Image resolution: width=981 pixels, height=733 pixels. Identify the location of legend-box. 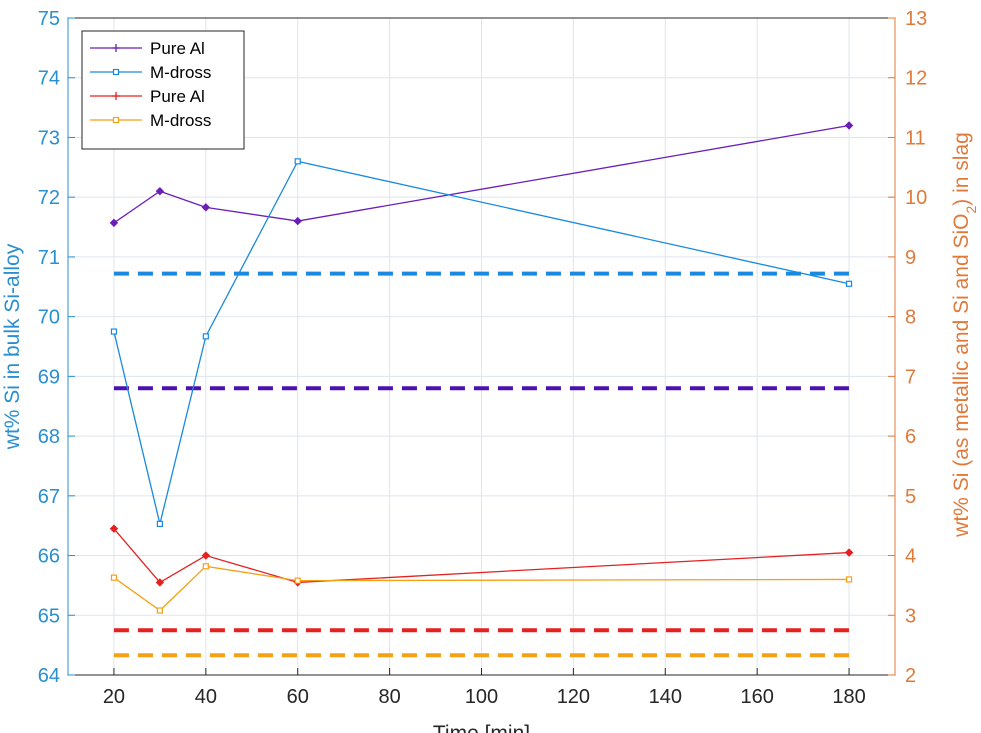
(163, 90).